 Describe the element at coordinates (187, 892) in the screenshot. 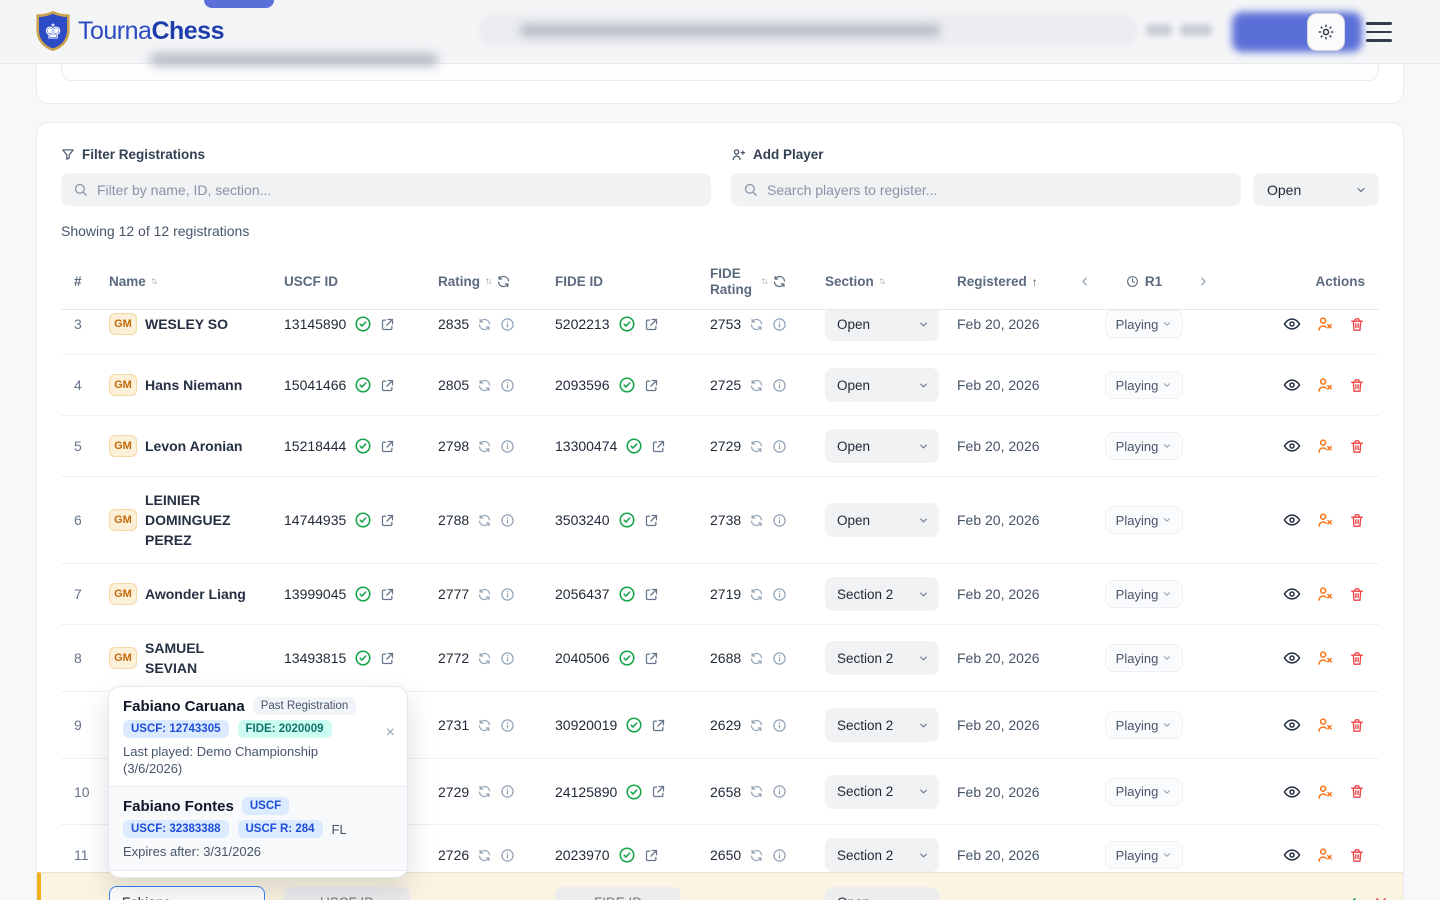

I see `new-player-name-input` at that location.